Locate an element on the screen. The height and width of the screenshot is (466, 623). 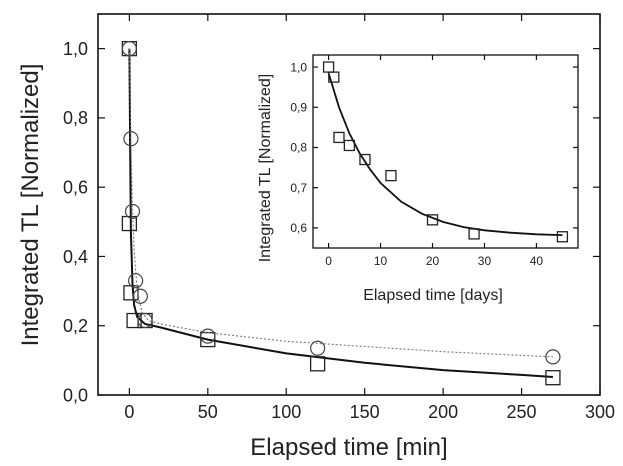
main-x-tick-label: 150 is located at coordinates (365, 412).